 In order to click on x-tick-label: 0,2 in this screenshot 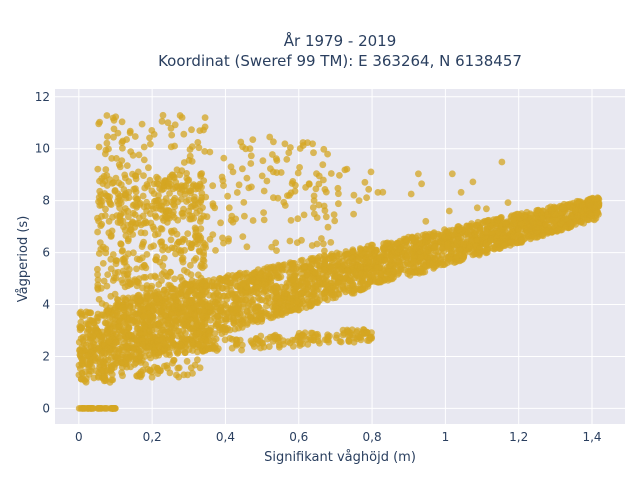, I will do `click(152, 437)`.